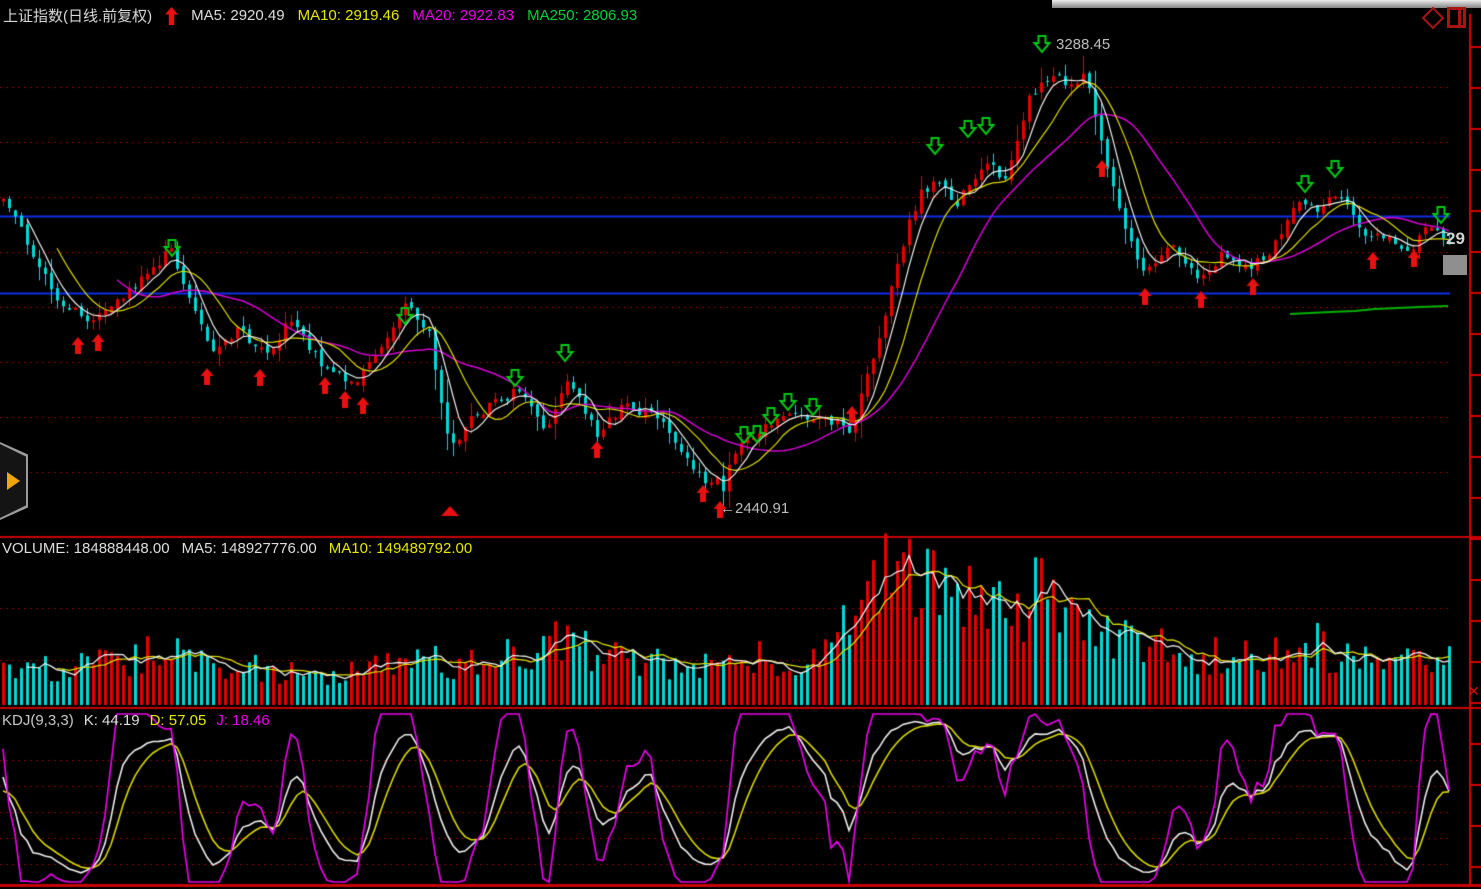 This screenshot has height=889, width=1481. What do you see at coordinates (1456, 17) in the screenshot?
I see `window-layout-icon` at bounding box center [1456, 17].